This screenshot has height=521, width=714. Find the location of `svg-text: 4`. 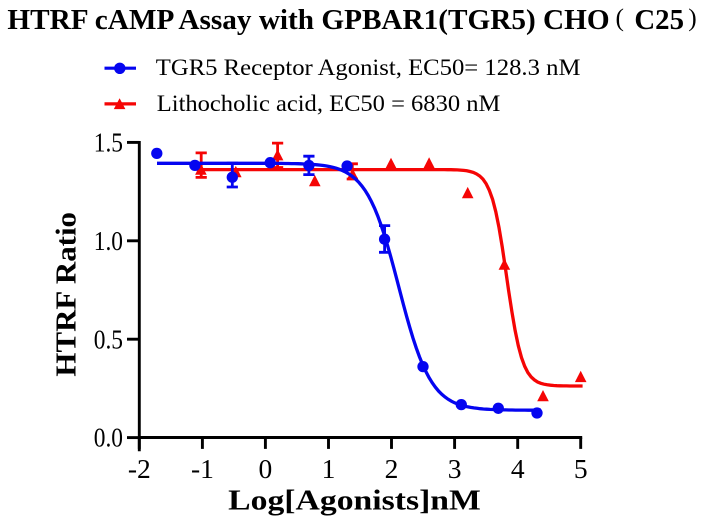

svg-text: 4 is located at coordinates (518, 468).